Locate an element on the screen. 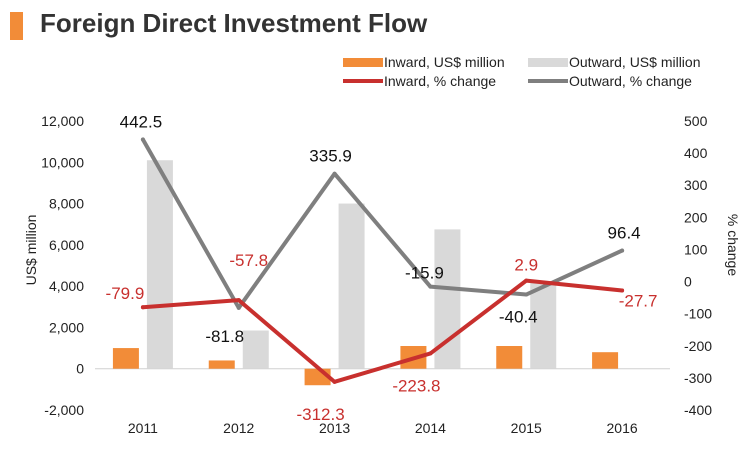  y2-tick-label: 200 is located at coordinates (696, 217).